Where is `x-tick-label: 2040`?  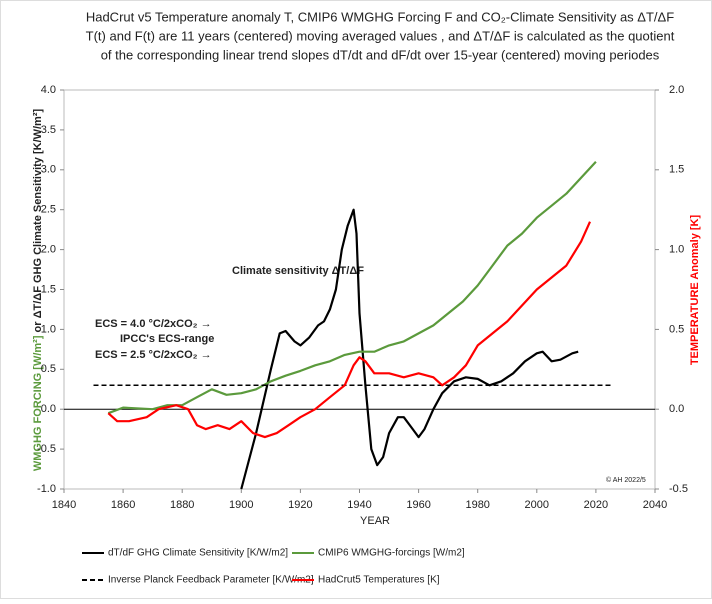
x-tick-label: 2040 is located at coordinates (655, 505).